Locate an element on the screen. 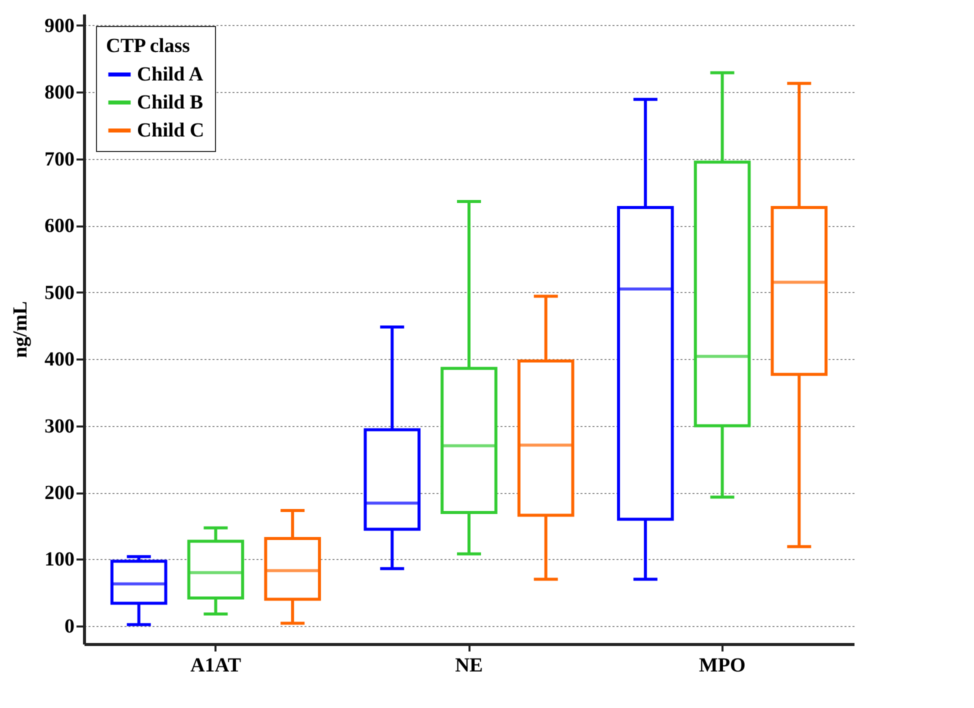  y-tick-label: 900 is located at coordinates (59, 25).